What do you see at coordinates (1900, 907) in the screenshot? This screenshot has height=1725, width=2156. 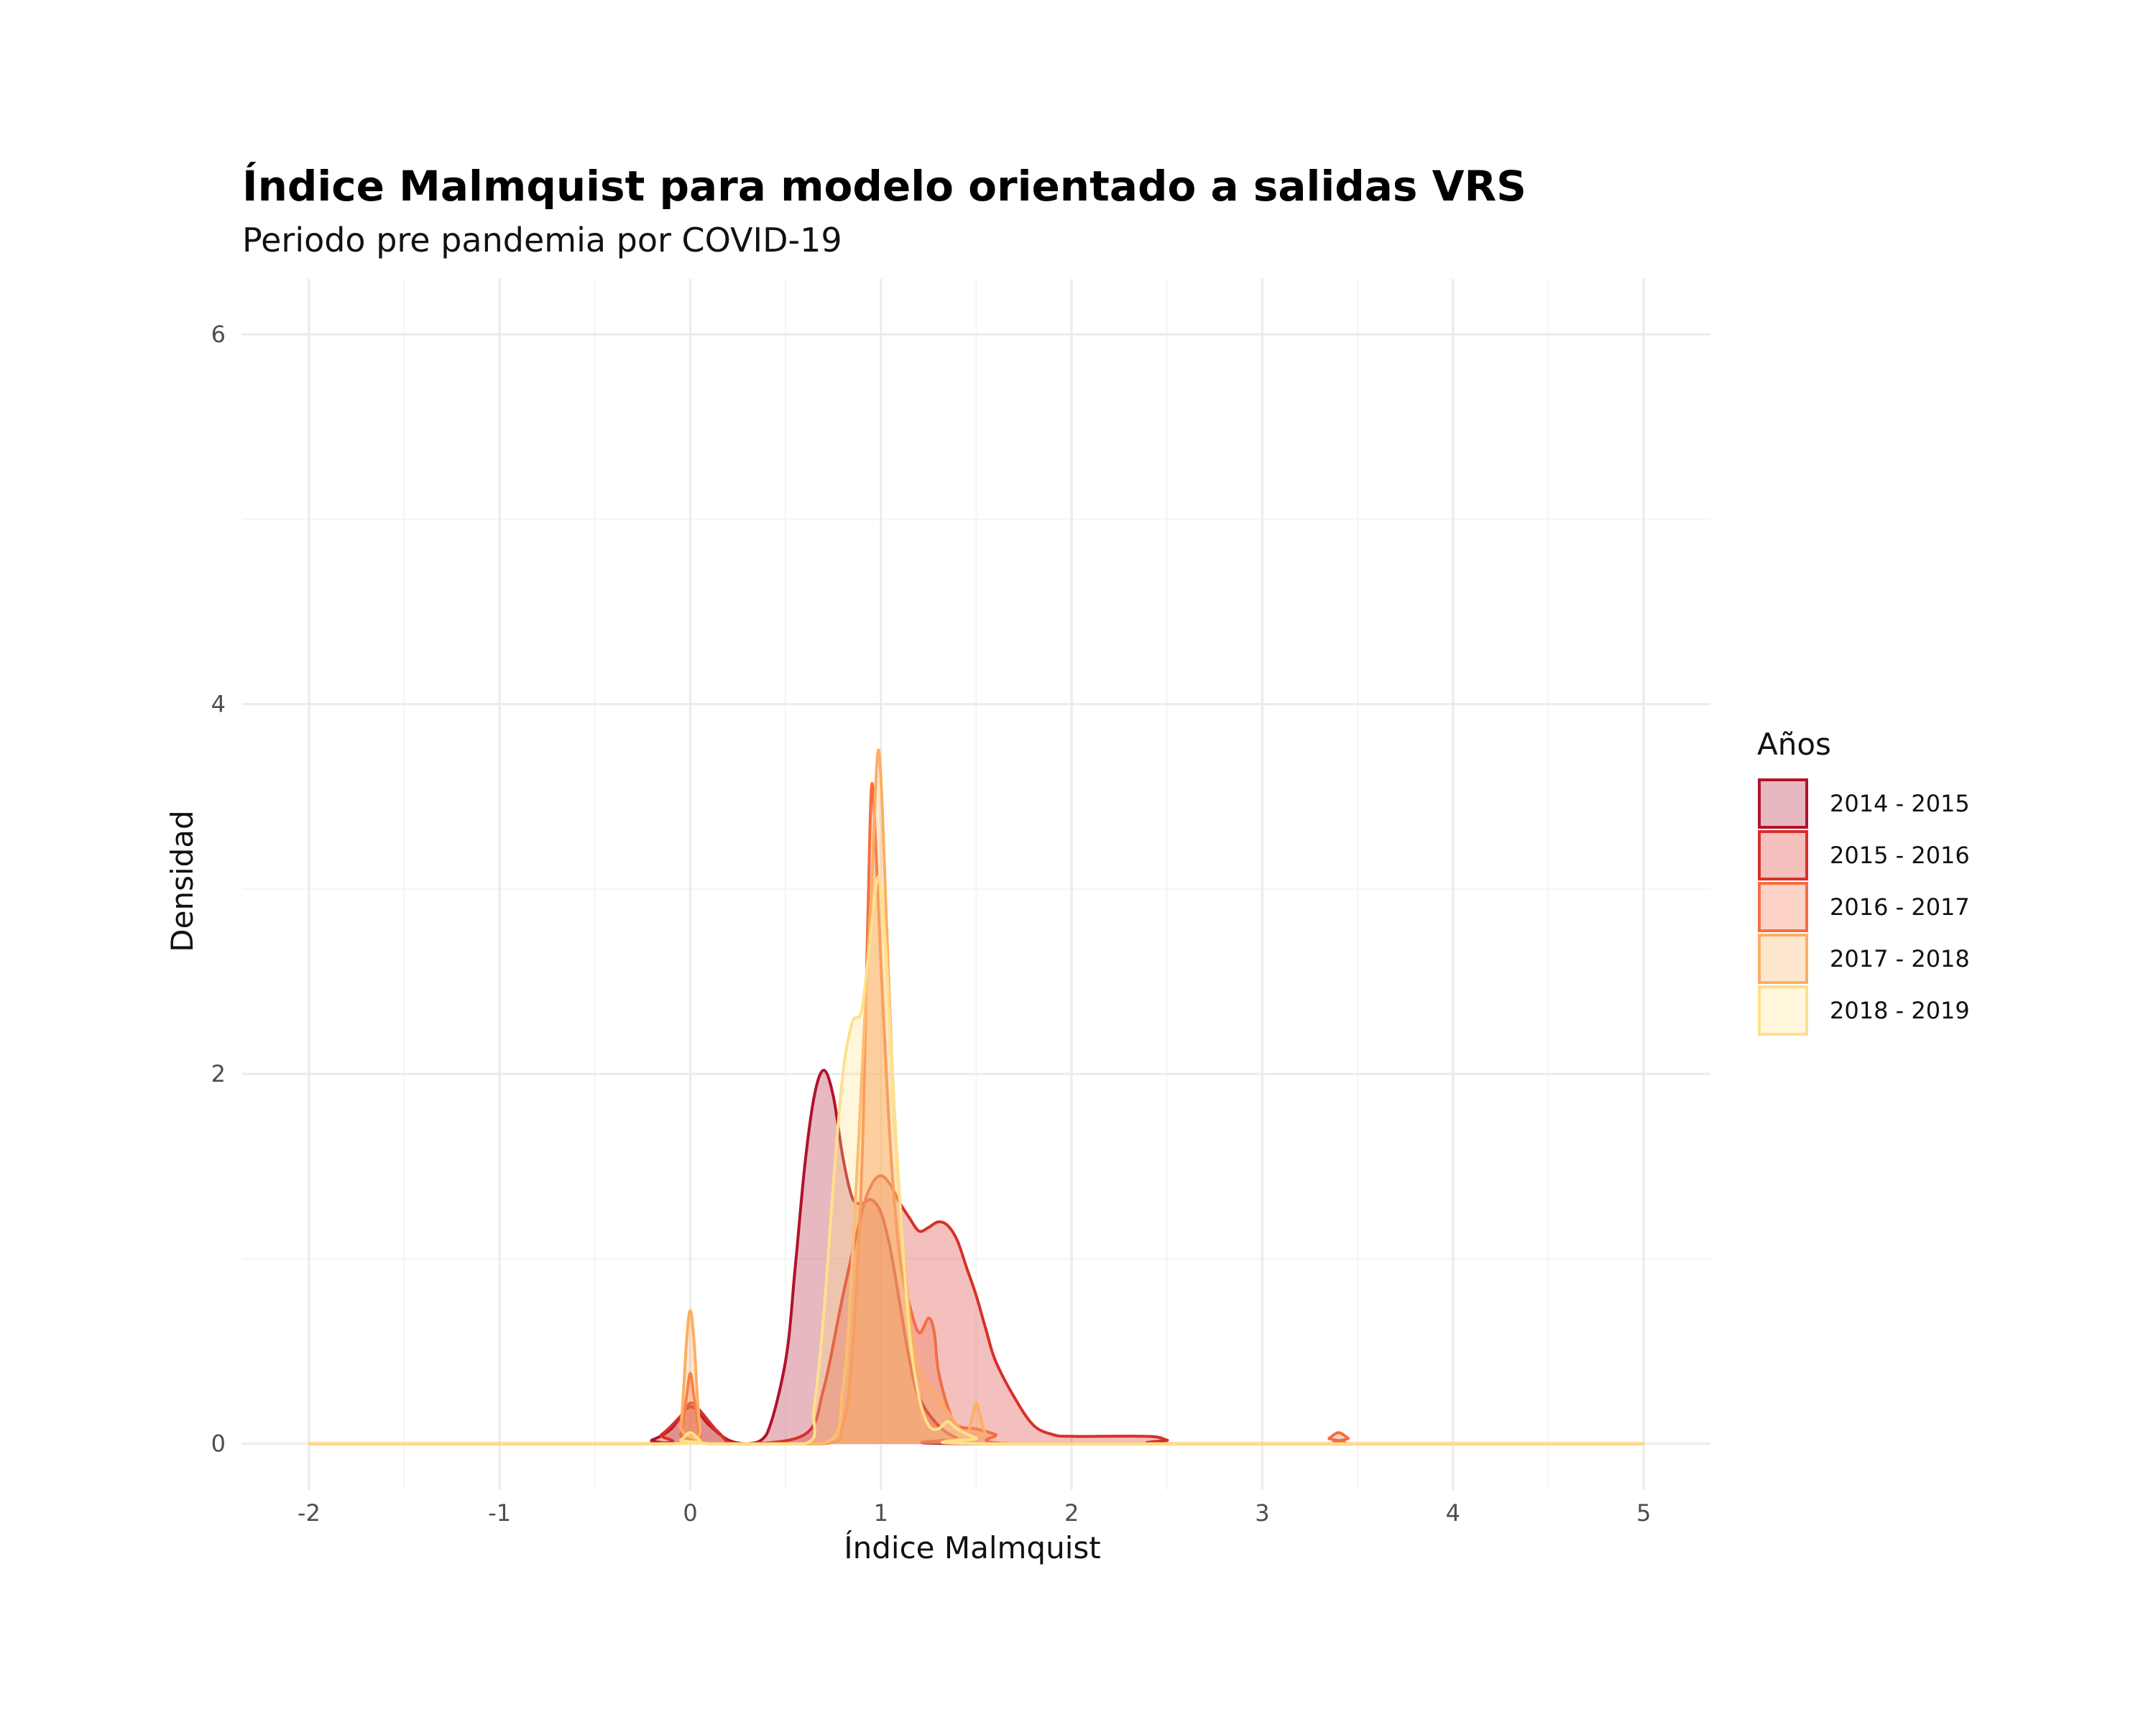 I see `legend-label: 2016 - 2017` at bounding box center [1900, 907].